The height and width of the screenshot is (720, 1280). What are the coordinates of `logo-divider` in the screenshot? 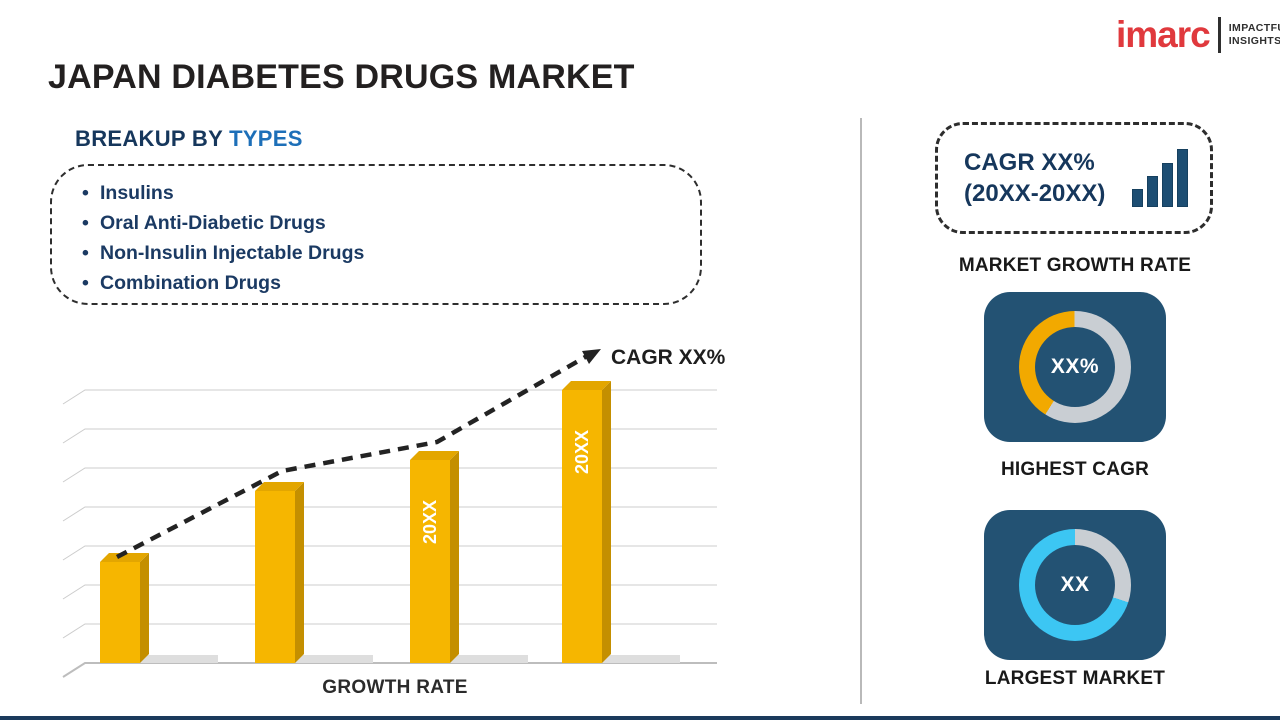 It's located at (1219, 34).